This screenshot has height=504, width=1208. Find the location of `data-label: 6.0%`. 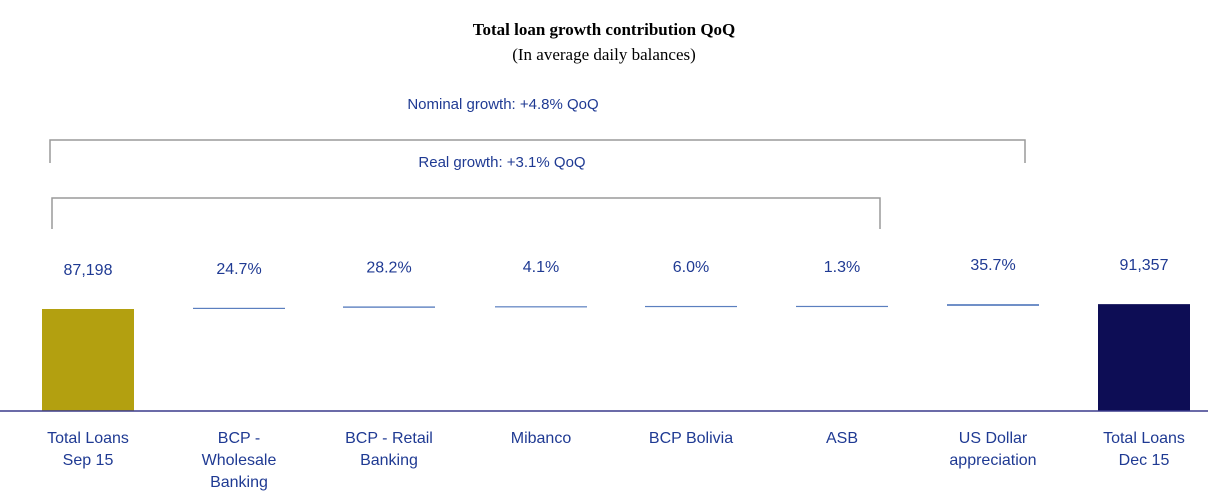

data-label: 6.0% is located at coordinates (691, 267).